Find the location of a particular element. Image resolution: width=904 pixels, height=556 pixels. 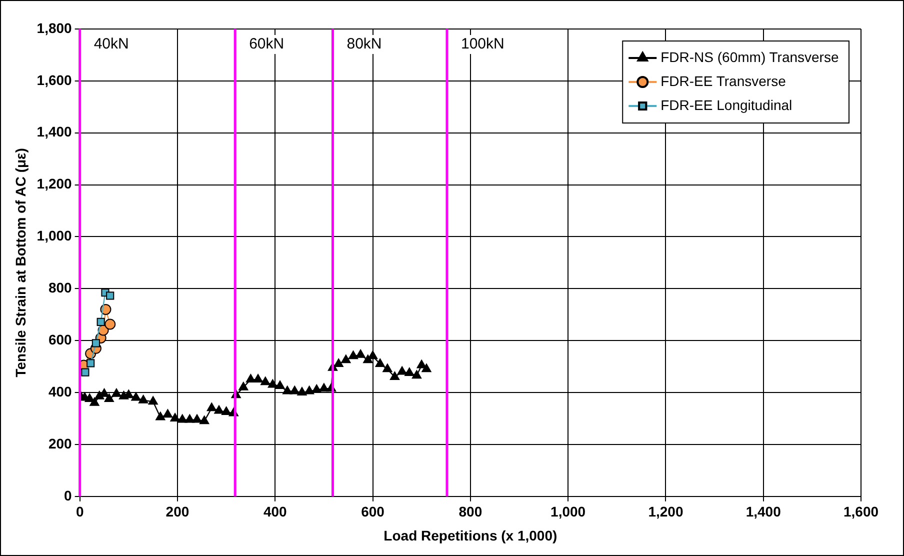

x-tick-label: 1,000 is located at coordinates (568, 512).